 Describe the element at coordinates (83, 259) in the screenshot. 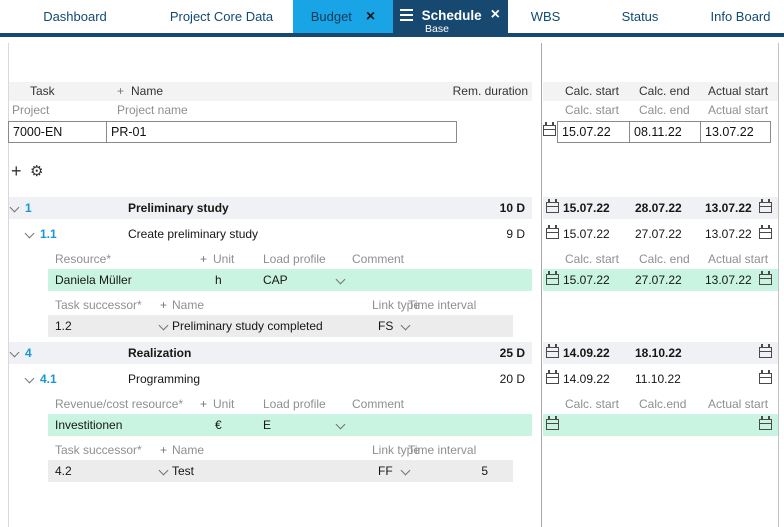

I see `subheader-resource: Resource*` at that location.